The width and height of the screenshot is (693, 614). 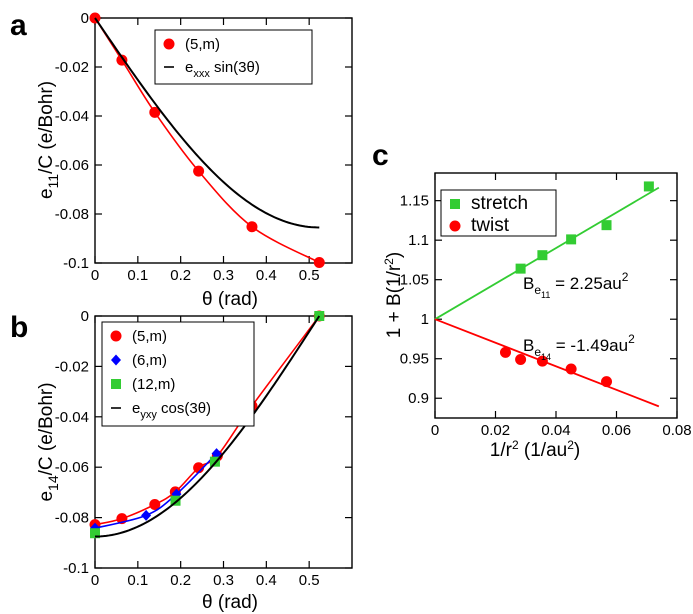 What do you see at coordinates (418, 240) in the screenshot?
I see `y-tick-label: 1.1` at bounding box center [418, 240].